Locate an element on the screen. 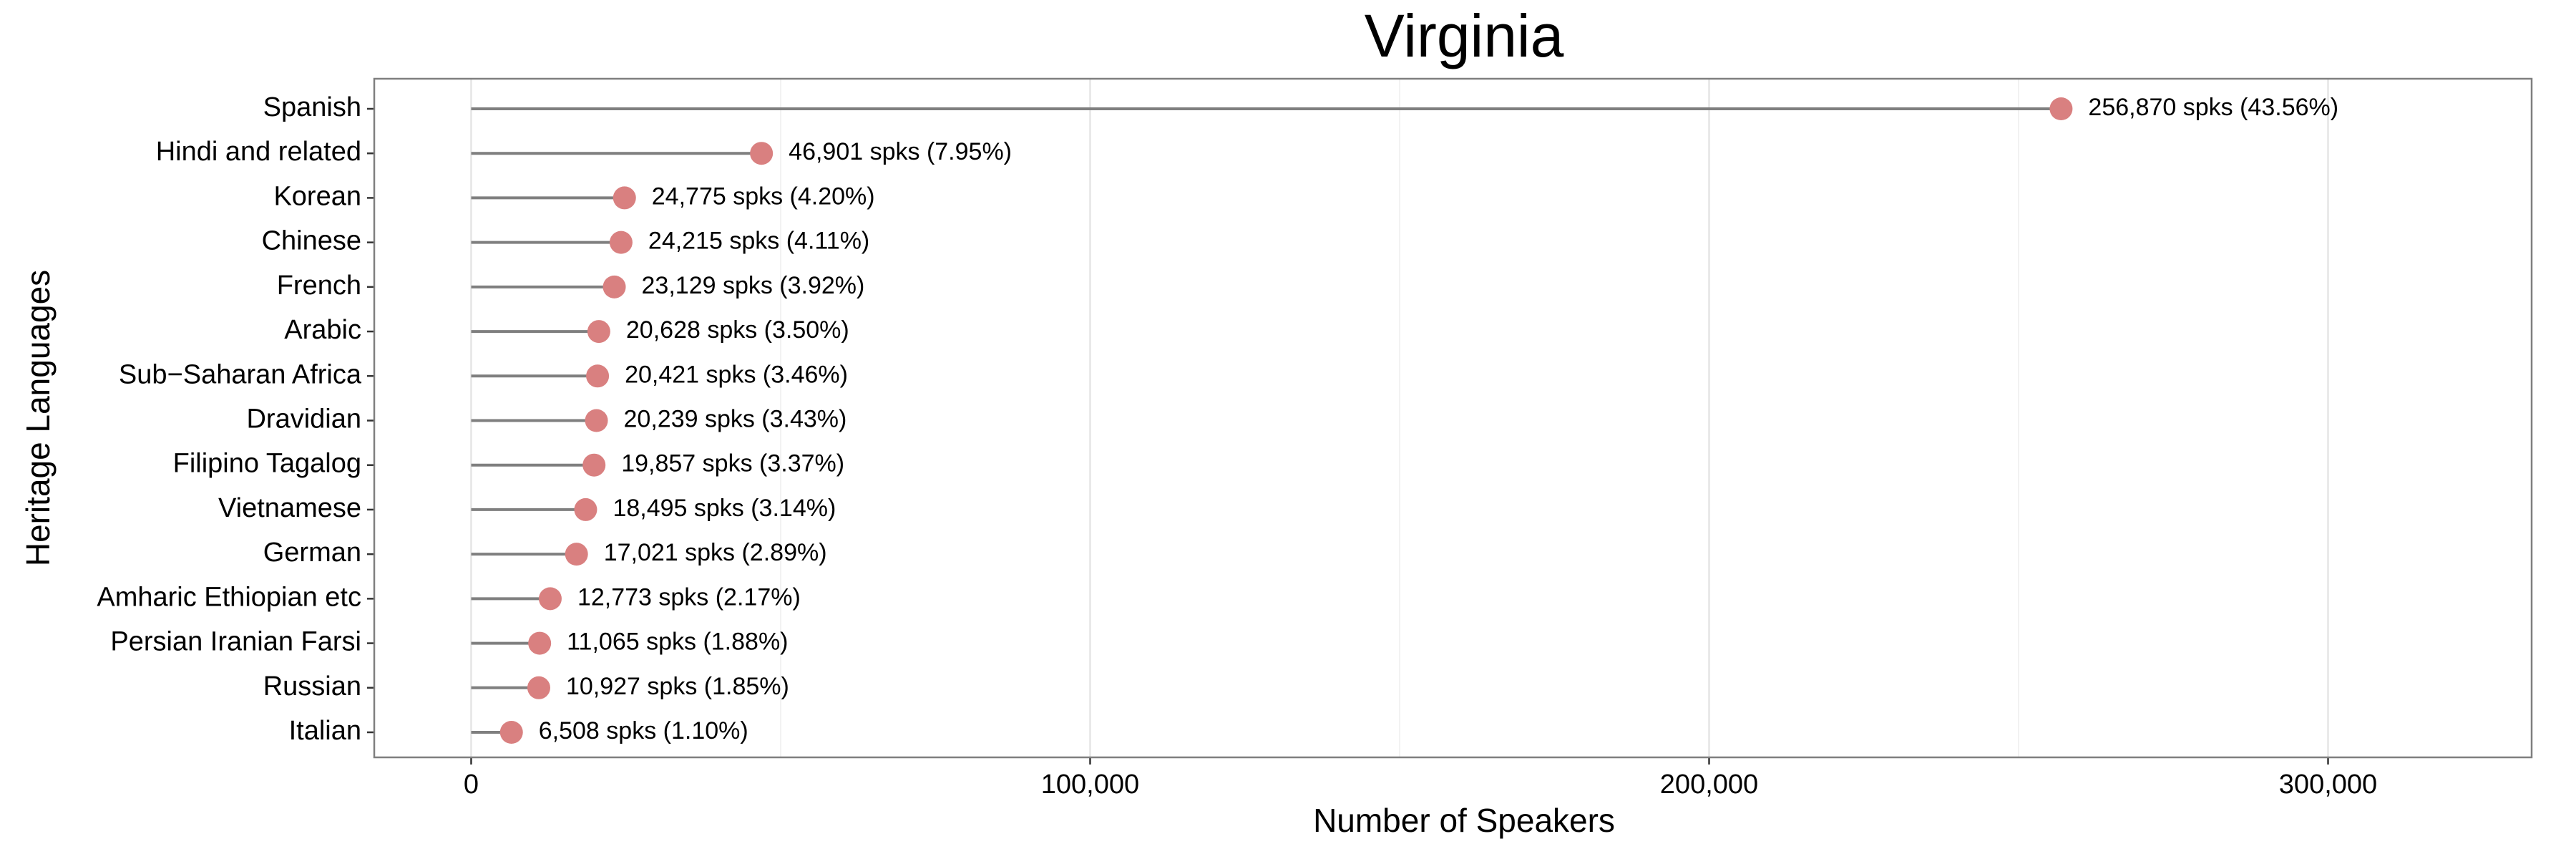 Image resolution: width=2576 pixels, height=859 pixels. value-label: 19,857 spks (3.37%) is located at coordinates (732, 464).